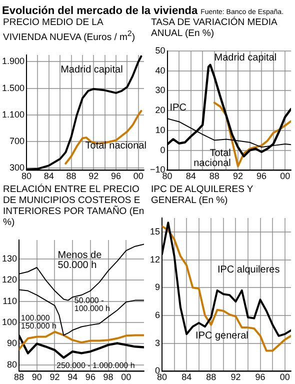 The width and height of the screenshot is (295, 384). Describe the element at coordinates (13, 87) in the screenshot. I see `y-tick-label: 1.500` at that location.